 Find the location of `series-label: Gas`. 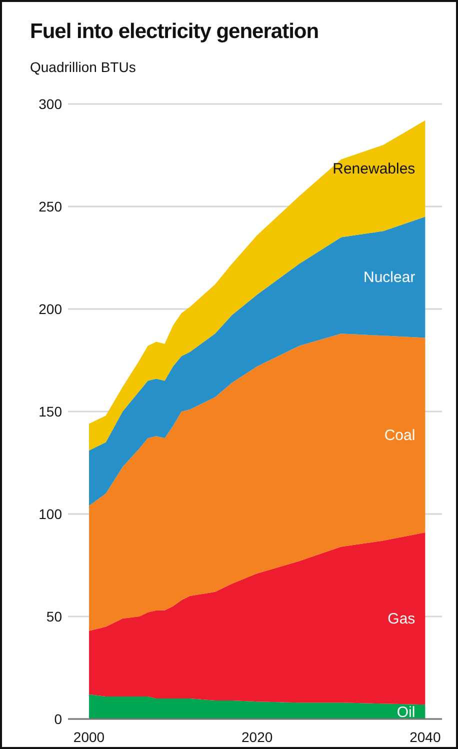

series-label: Gas is located at coordinates (402, 619).